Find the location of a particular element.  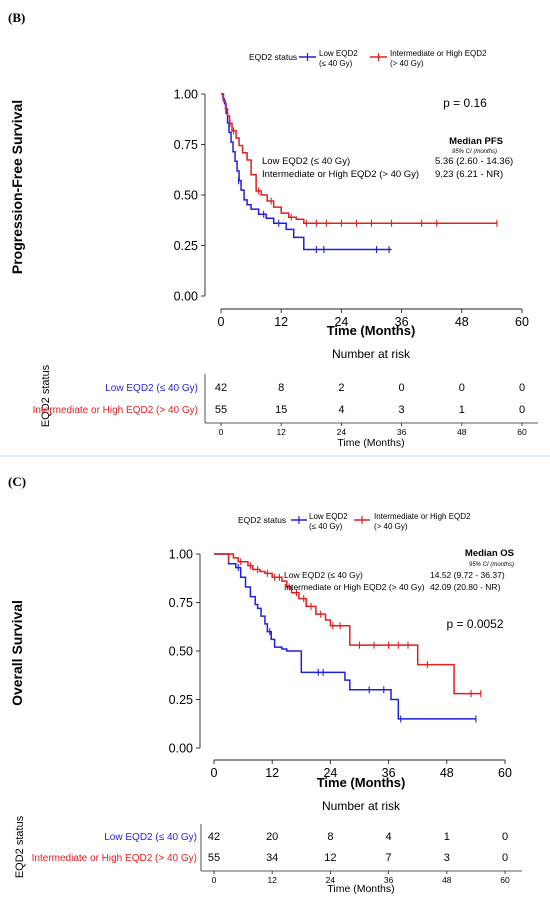

panel-b-y-tick-label: 1.00 is located at coordinates (186, 95).